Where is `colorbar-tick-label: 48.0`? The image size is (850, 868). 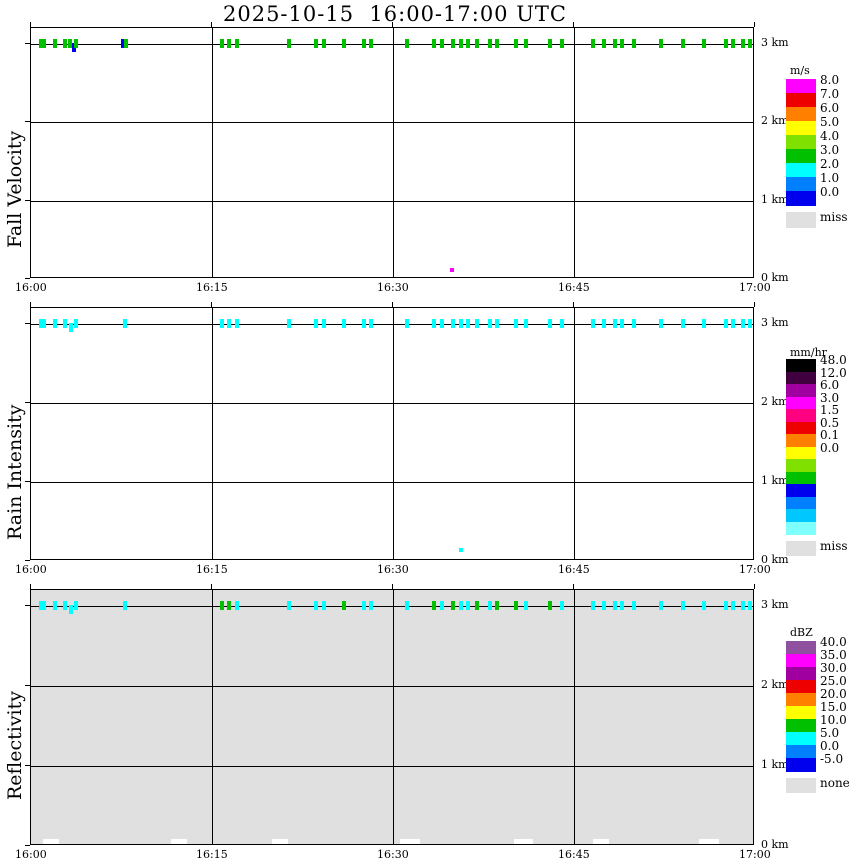 colorbar-tick-label: 48.0 is located at coordinates (833, 360).